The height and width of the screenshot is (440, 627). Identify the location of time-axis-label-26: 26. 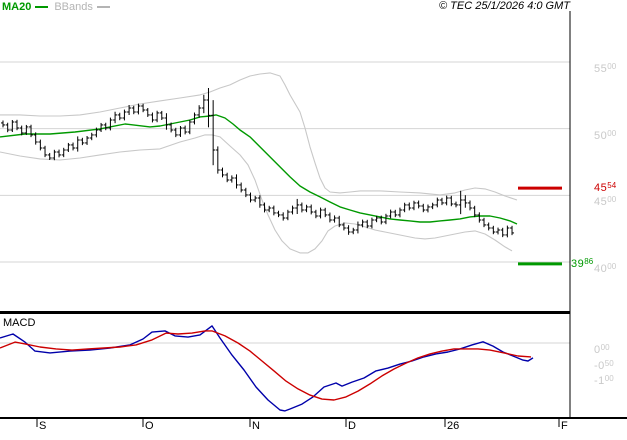
(453, 426).